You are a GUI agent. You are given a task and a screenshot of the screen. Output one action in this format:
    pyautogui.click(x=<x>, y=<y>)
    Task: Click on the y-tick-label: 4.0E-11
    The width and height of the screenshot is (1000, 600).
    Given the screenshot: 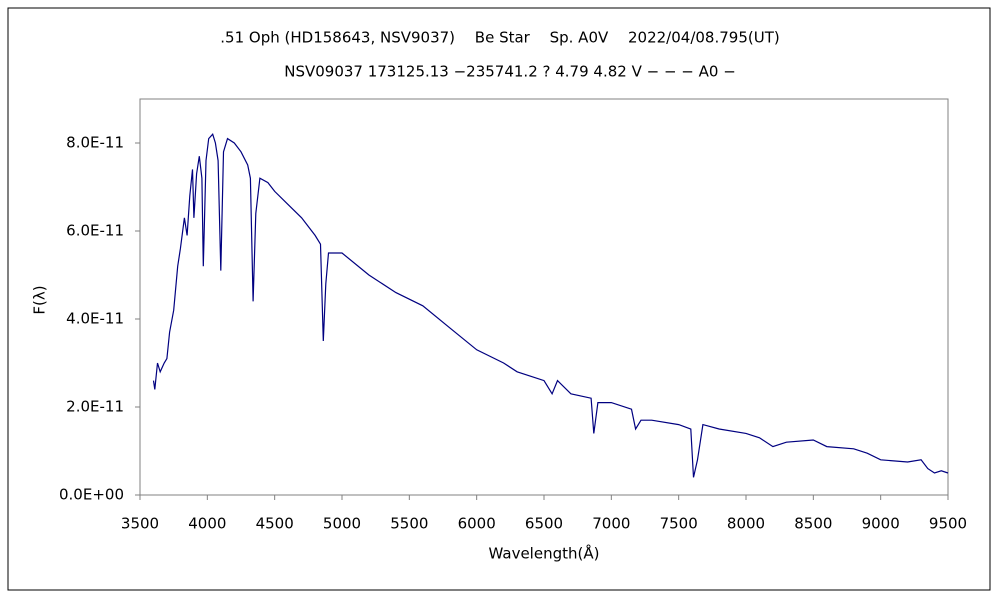 What is the action you would take?
    pyautogui.click(x=95, y=319)
    